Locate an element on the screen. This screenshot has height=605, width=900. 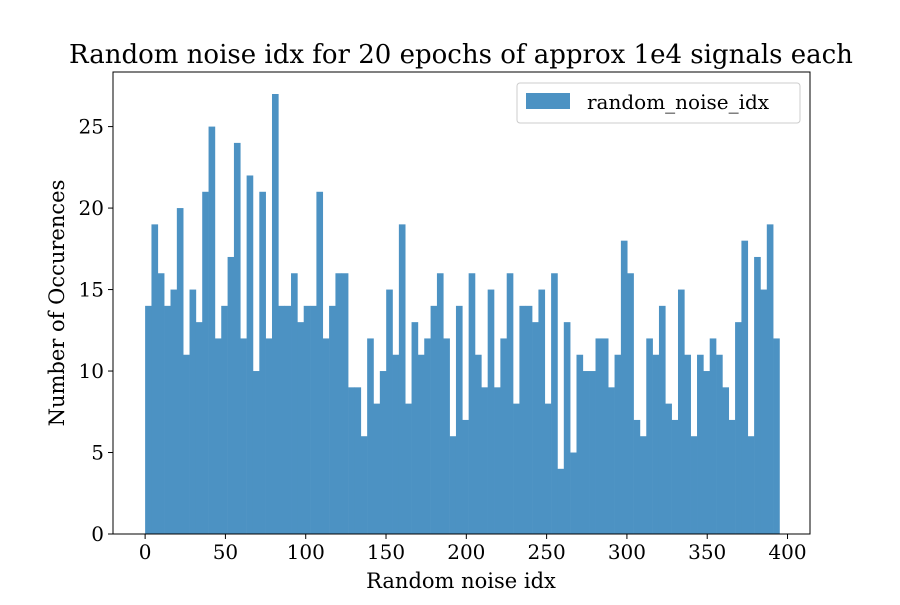
legend-label: random_noise_idx is located at coordinates (678, 102).